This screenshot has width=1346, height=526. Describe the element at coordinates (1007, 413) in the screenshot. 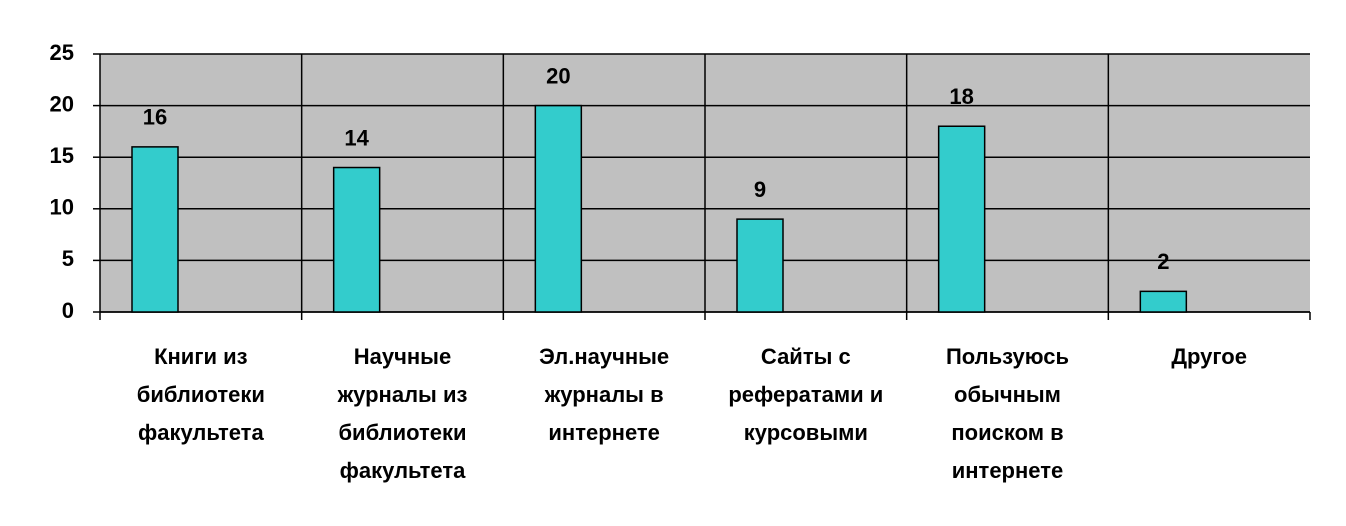

I see `x-tick-label: Пользуюсь обычным поиском в интернете` at that location.